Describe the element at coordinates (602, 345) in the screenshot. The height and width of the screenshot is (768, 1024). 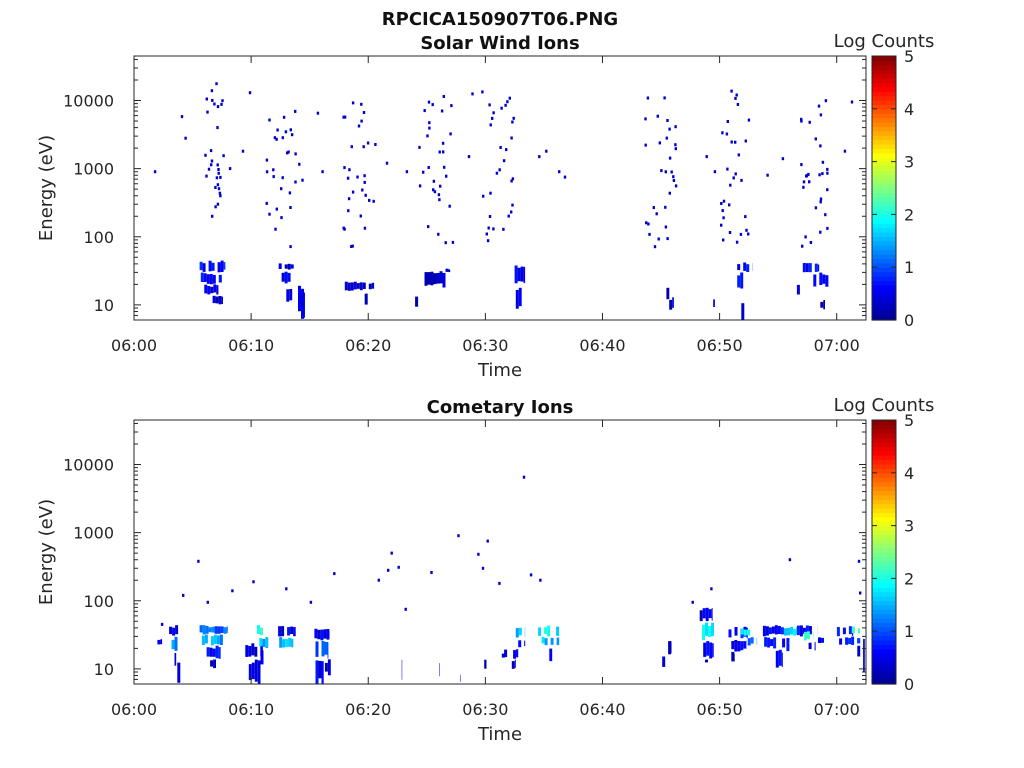
I see `x-tick-label: 06:40` at that location.